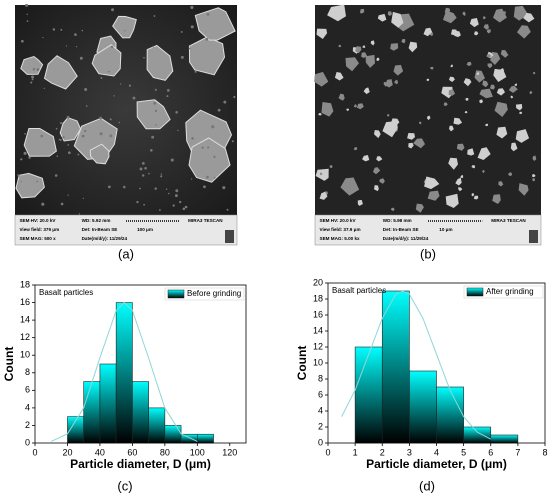  I want to click on sem-info-bar, so click(126, 230).